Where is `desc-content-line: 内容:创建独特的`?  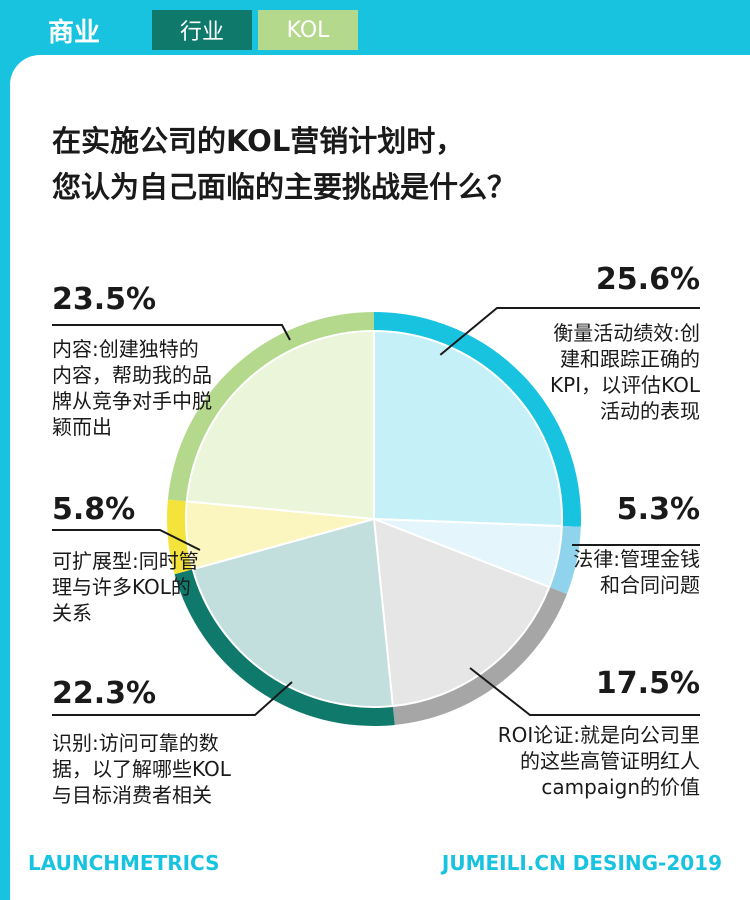
desc-content-line: 内容:创建独特的 is located at coordinates (125, 349).